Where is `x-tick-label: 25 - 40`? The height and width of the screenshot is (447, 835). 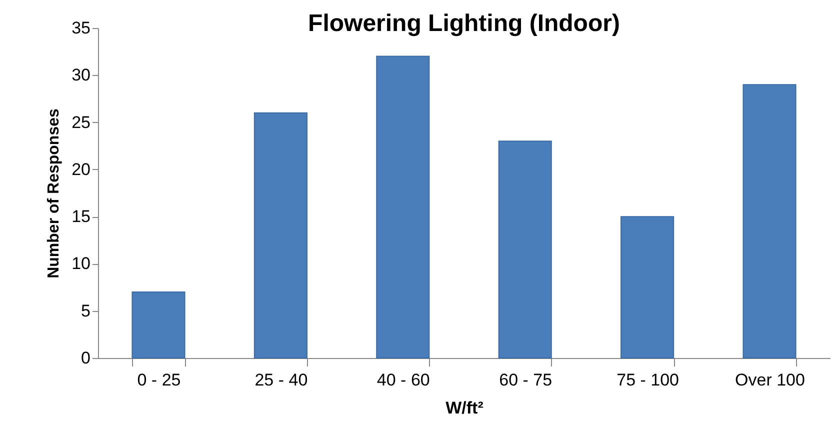 x-tick-label: 25 - 40 is located at coordinates (281, 380).